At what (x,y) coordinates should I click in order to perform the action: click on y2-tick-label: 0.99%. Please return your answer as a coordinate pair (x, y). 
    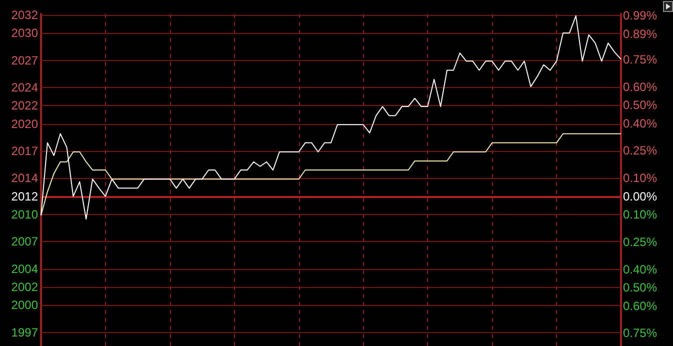
    Looking at the image, I should click on (640, 15).